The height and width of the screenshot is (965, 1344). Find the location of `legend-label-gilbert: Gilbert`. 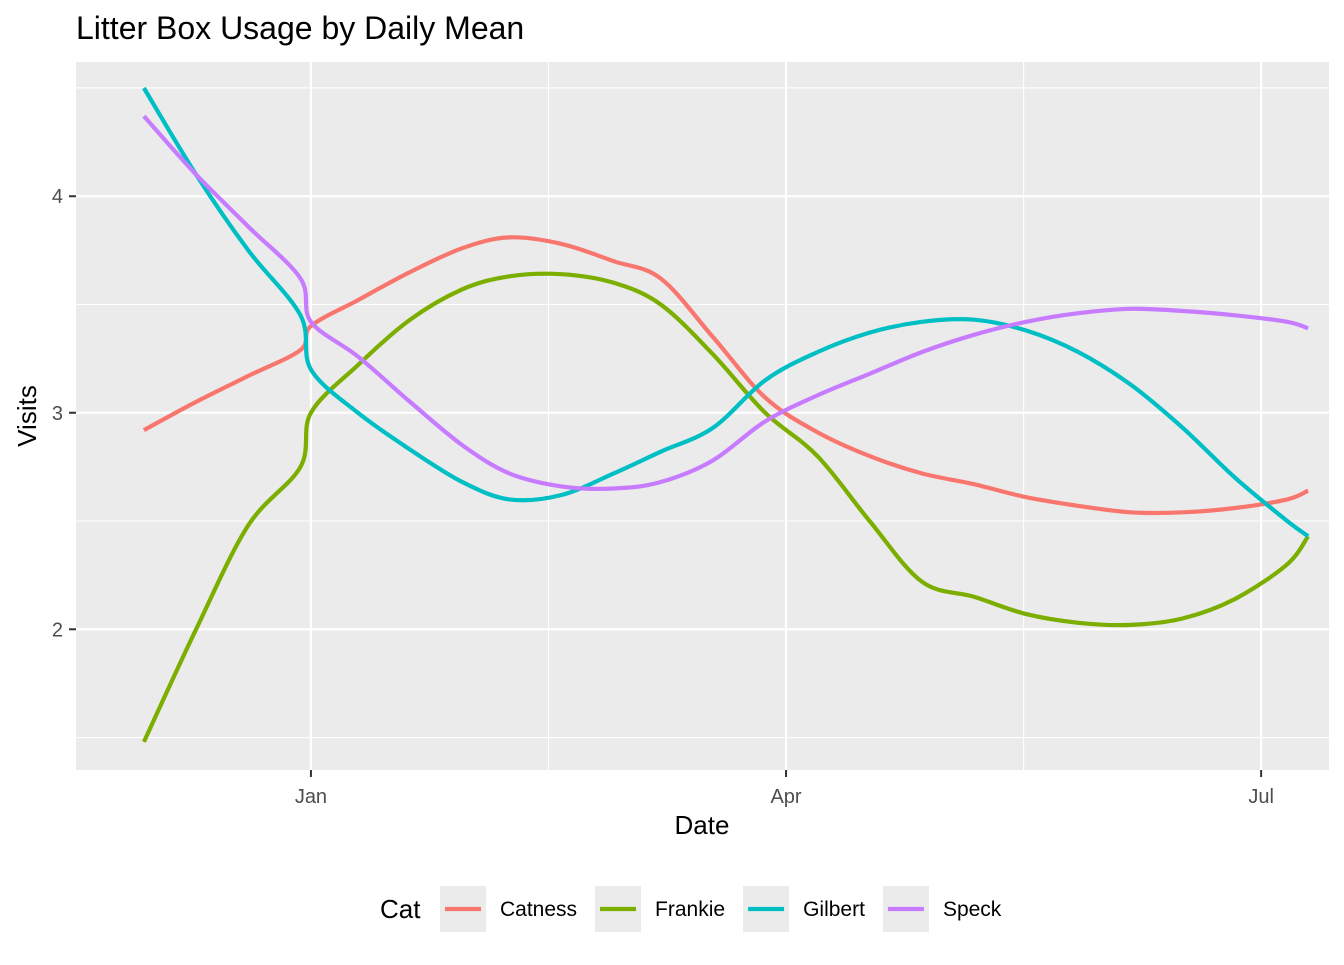

legend-label-gilbert: Gilbert is located at coordinates (834, 909).